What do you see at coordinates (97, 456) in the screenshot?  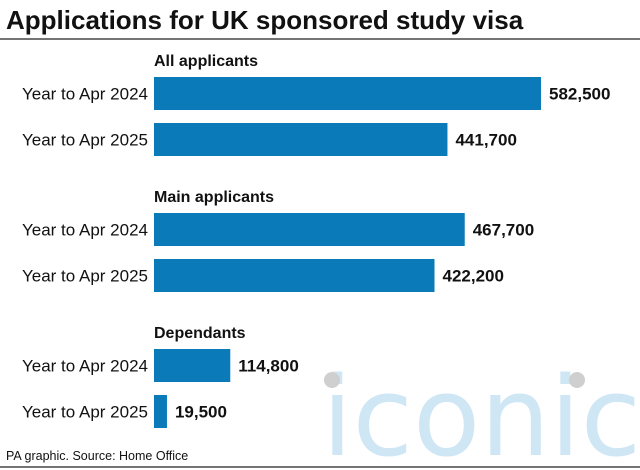 I see `source-note: PA graphic. Source: Home Office` at bounding box center [97, 456].